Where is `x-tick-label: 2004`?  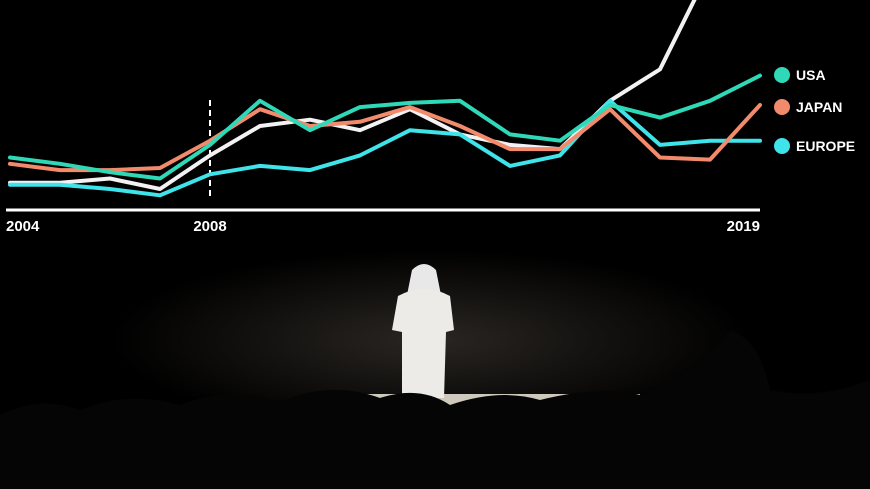 x-tick-label: 2004 is located at coordinates (23, 226).